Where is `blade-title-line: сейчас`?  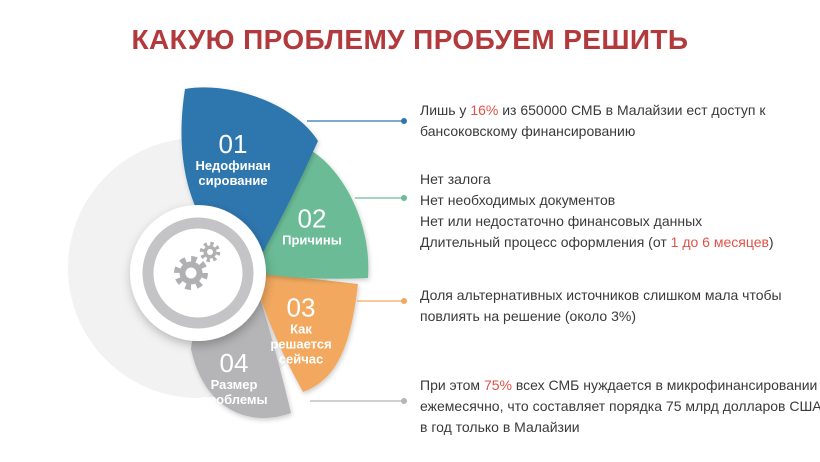 blade-title-line: сейчас is located at coordinates (301, 359).